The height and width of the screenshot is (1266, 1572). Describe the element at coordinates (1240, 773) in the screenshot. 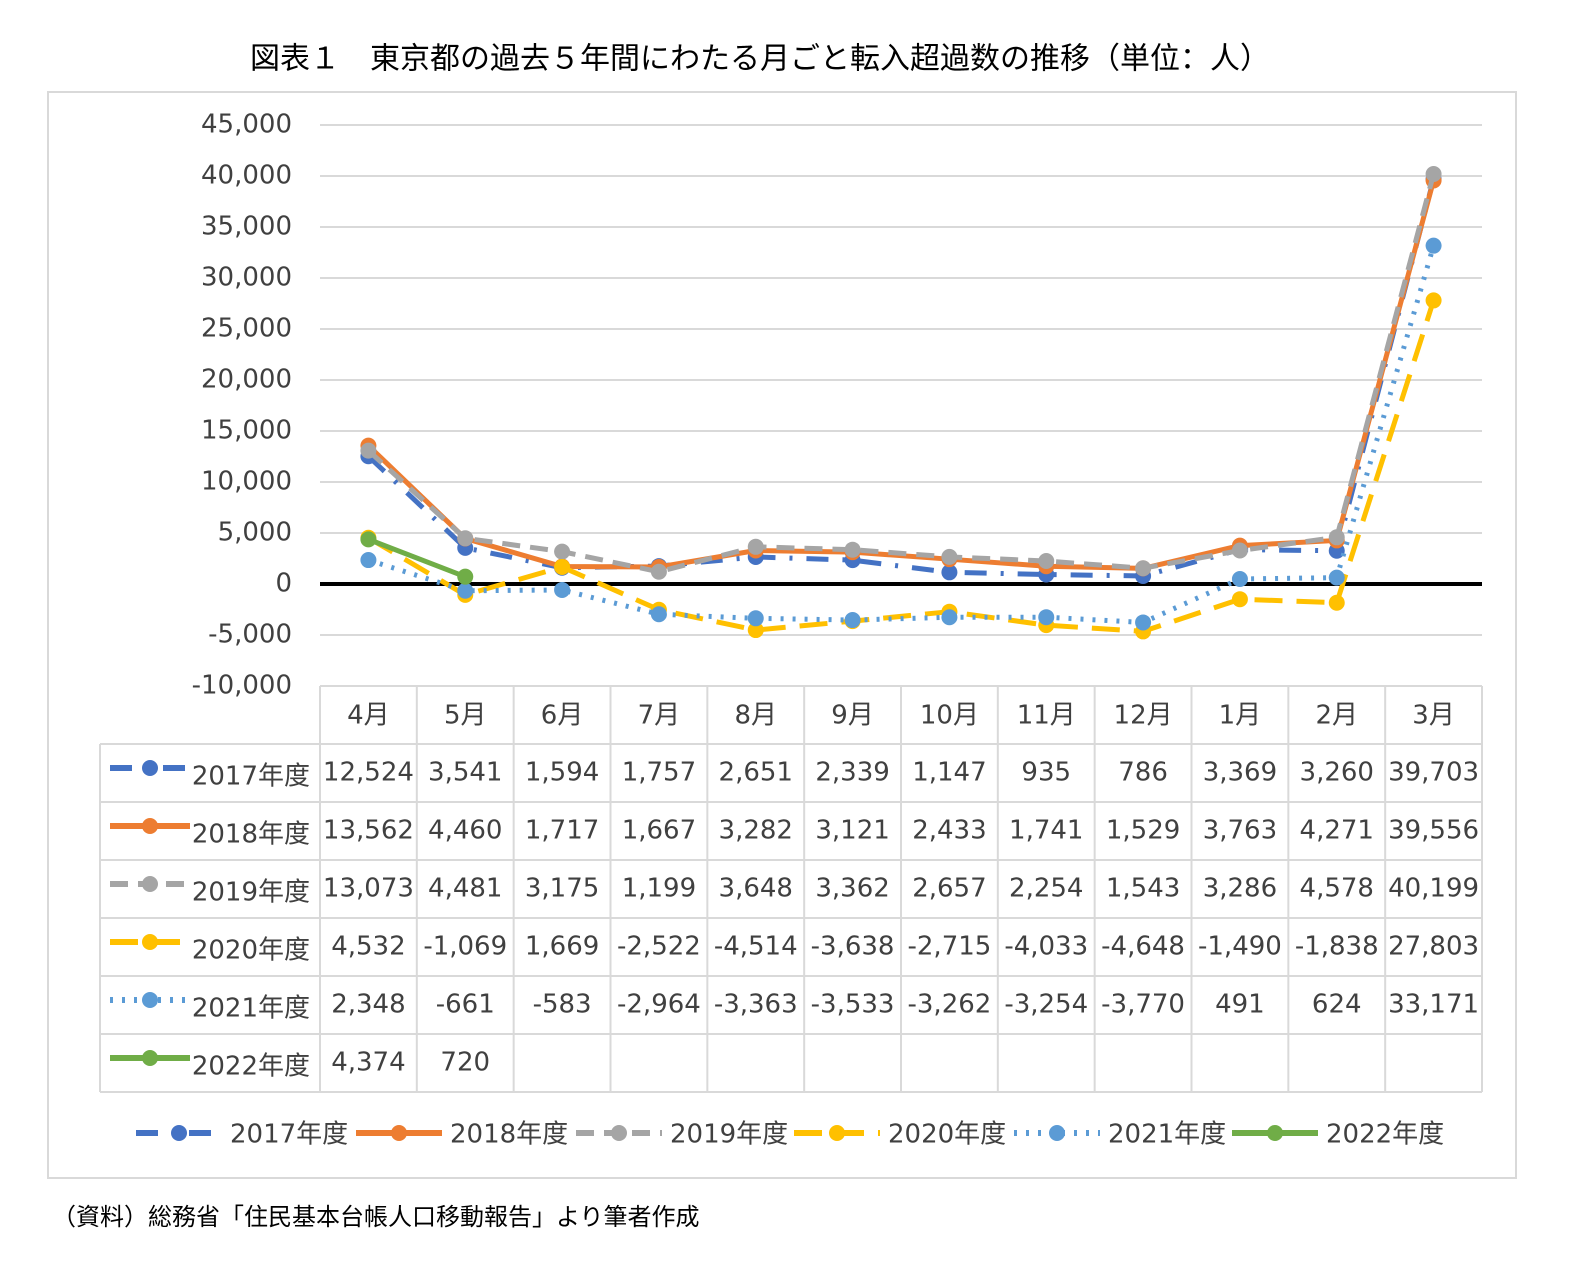

I see `table-value: 3,369` at that location.